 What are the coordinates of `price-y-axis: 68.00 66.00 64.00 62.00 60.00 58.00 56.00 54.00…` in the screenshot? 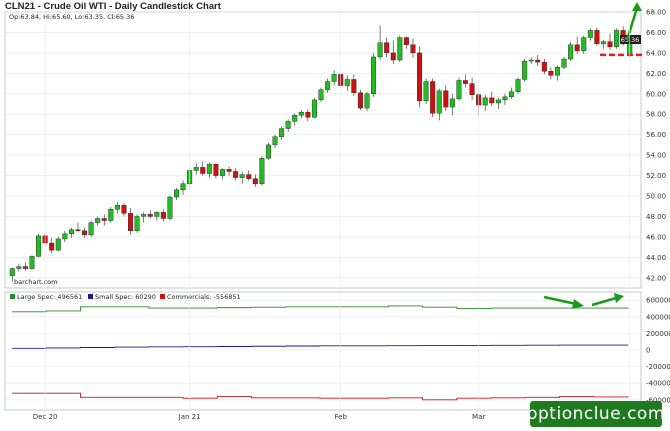 It's located at (656, 146).